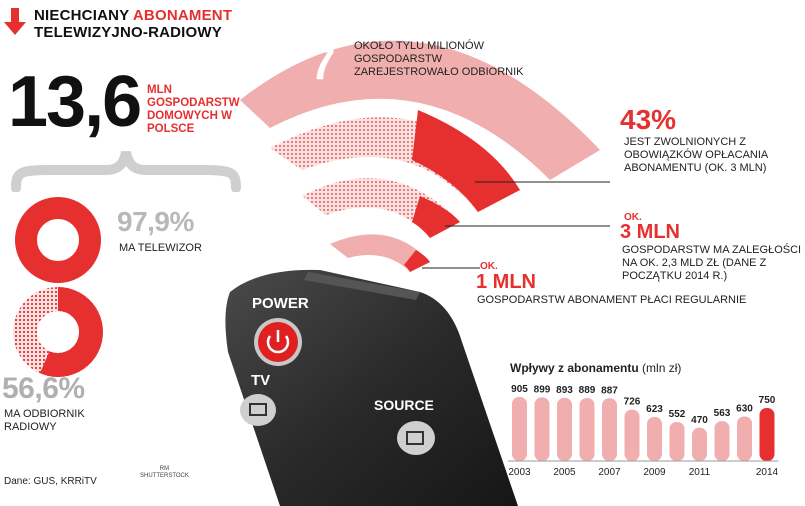 The width and height of the screenshot is (805, 506). What do you see at coordinates (587, 390) in the screenshot?
I see `bar-value-2006: 889` at bounding box center [587, 390].